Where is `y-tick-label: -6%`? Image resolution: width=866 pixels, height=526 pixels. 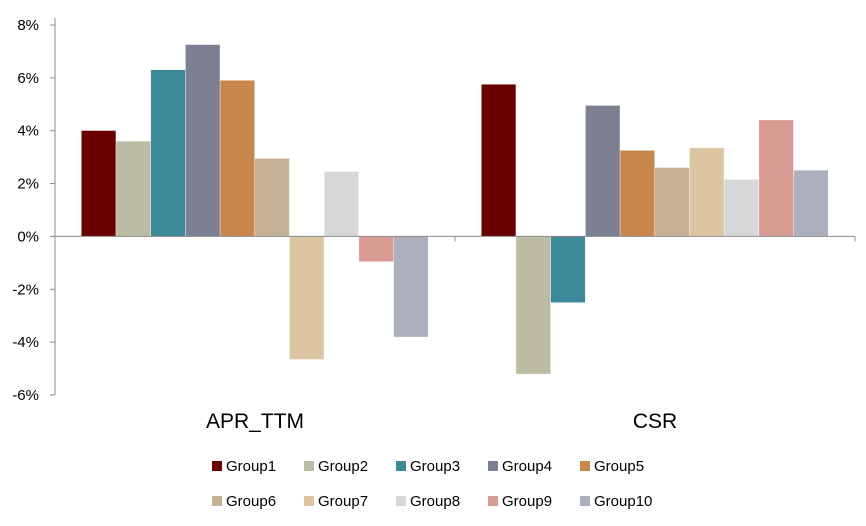 y-tick-label: -6% is located at coordinates (25, 395).